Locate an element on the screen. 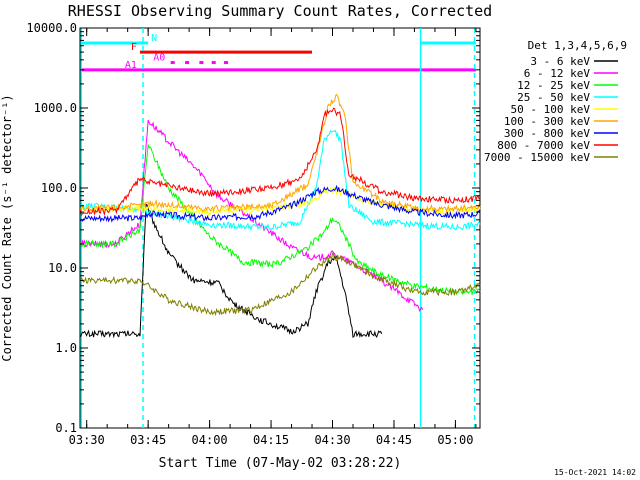 The width and height of the screenshot is (640, 480). x-tick-label: 03:30 is located at coordinates (87, 440).